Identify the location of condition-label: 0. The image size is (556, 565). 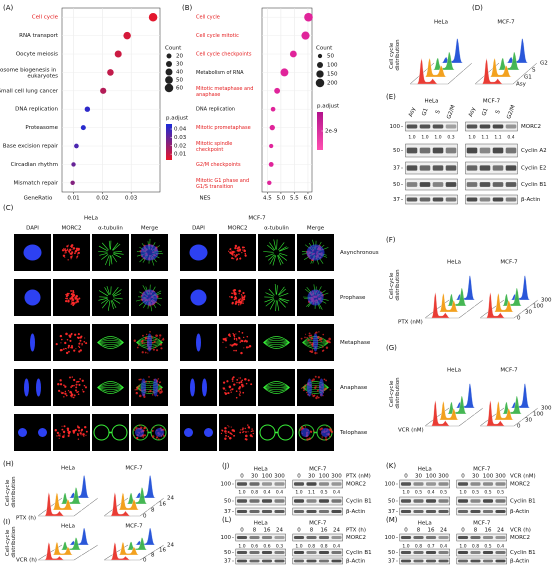
(145, 517).